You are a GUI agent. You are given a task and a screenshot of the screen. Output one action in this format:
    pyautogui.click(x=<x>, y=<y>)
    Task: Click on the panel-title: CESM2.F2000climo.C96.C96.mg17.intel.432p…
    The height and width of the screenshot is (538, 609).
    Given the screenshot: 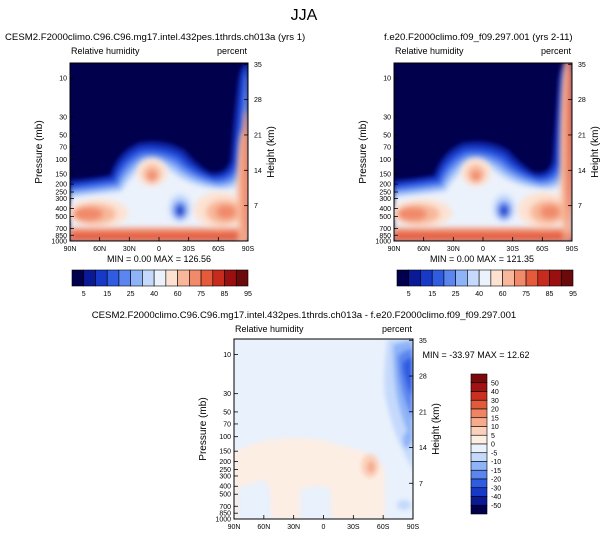 What is the action you would take?
    pyautogui.click(x=304, y=315)
    